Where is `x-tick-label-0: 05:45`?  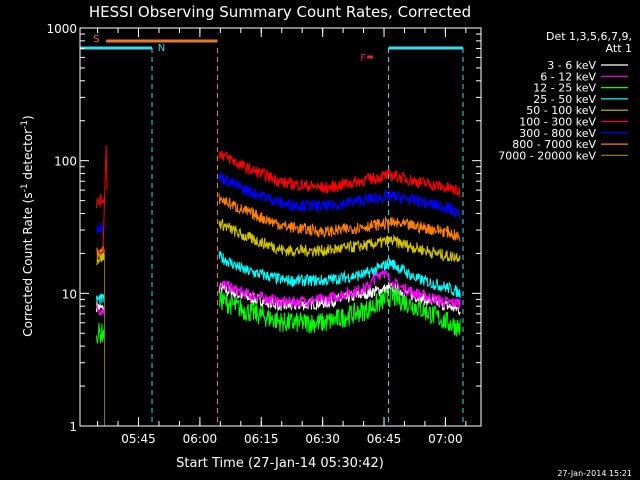
x-tick-label-0: 05:45 is located at coordinates (138, 439).